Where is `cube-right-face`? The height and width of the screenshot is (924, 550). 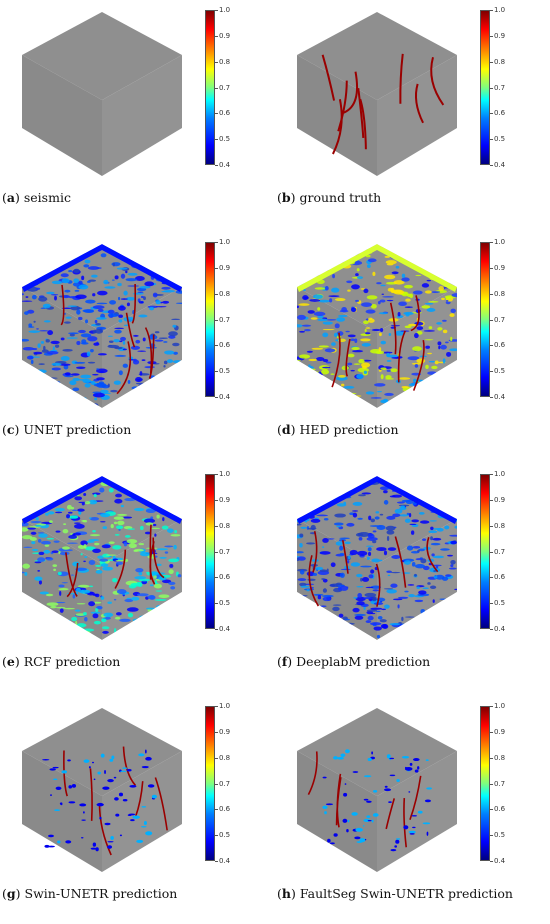
cube-right-face is located at coordinates (142, 115).